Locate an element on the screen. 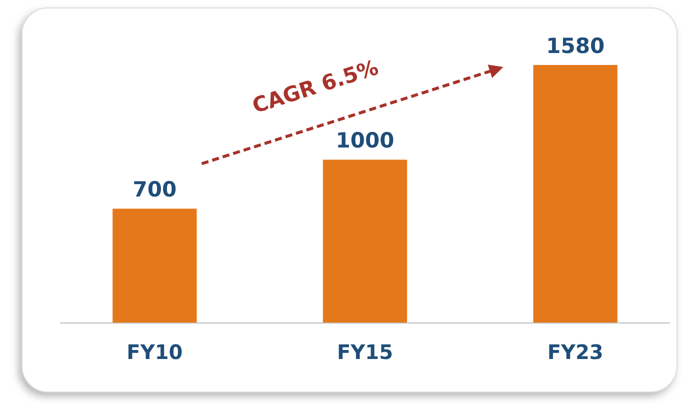 The height and width of the screenshot is (404, 690). data-label: 1000 is located at coordinates (365, 140).